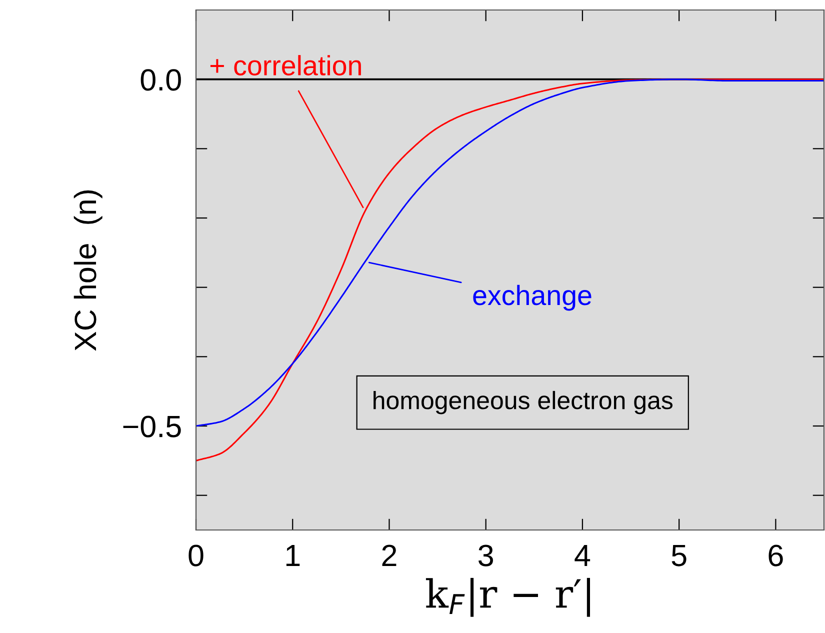 This screenshot has width=825, height=633. Describe the element at coordinates (532, 297) in the screenshot. I see `annotation: exchange` at that location.